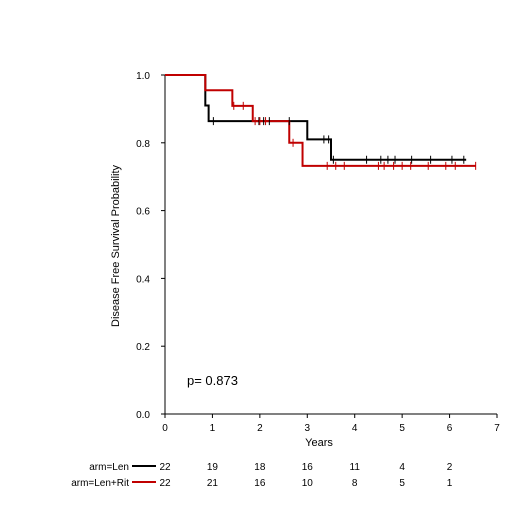 The image size is (520, 525). Describe the element at coordinates (143, 347) in the screenshot. I see `y-tick-label: 0.2` at that location.